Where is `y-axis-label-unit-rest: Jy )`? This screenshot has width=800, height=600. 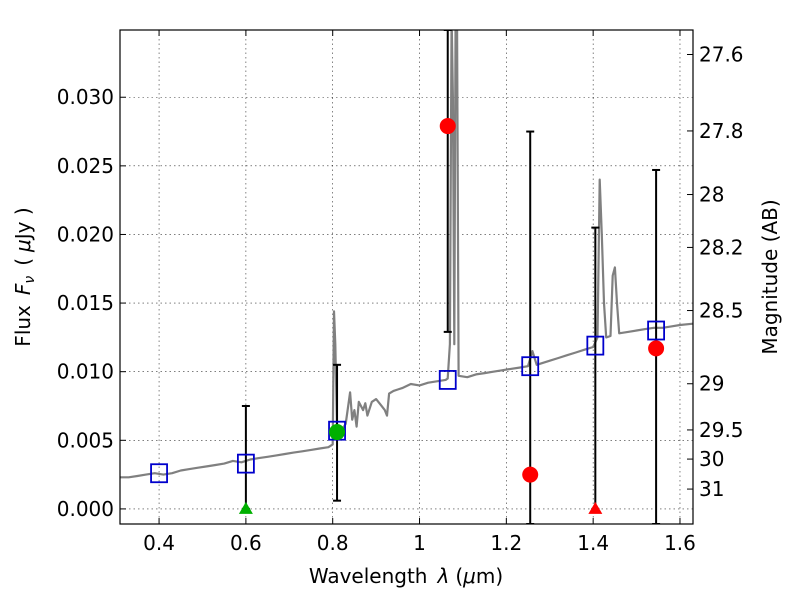 y-axis-label-unit-rest: Jy ) is located at coordinates (23, 224).